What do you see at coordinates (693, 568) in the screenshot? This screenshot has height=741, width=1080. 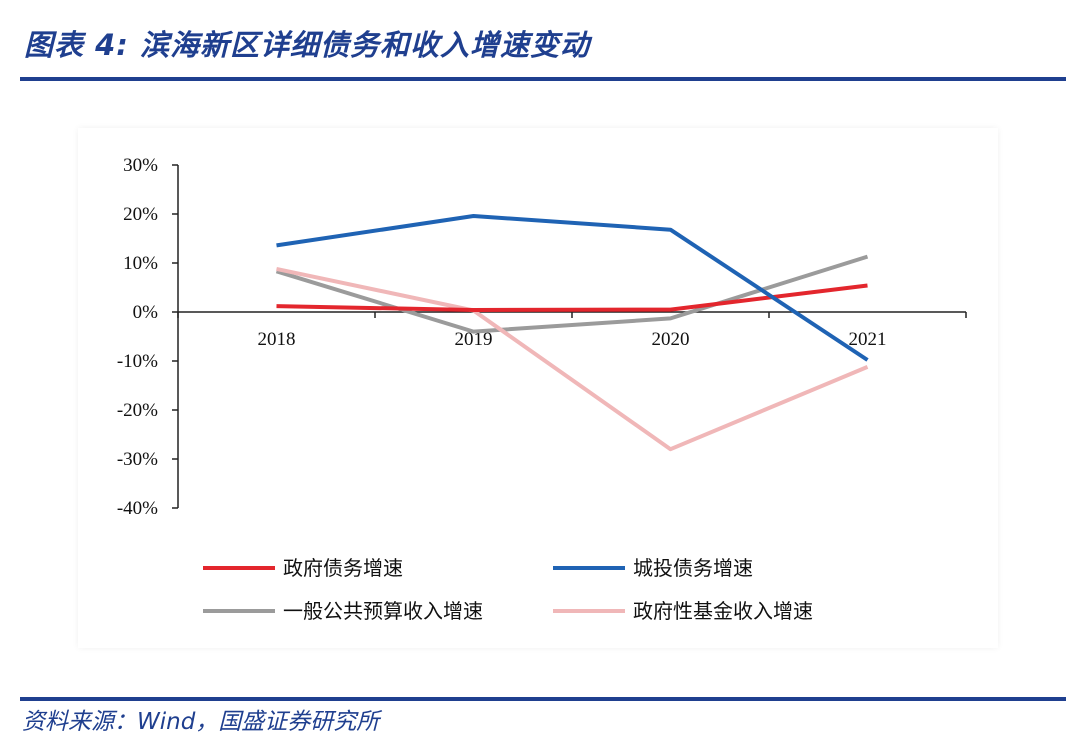 I see `legend-label-1: 城投债务增速` at bounding box center [693, 568].